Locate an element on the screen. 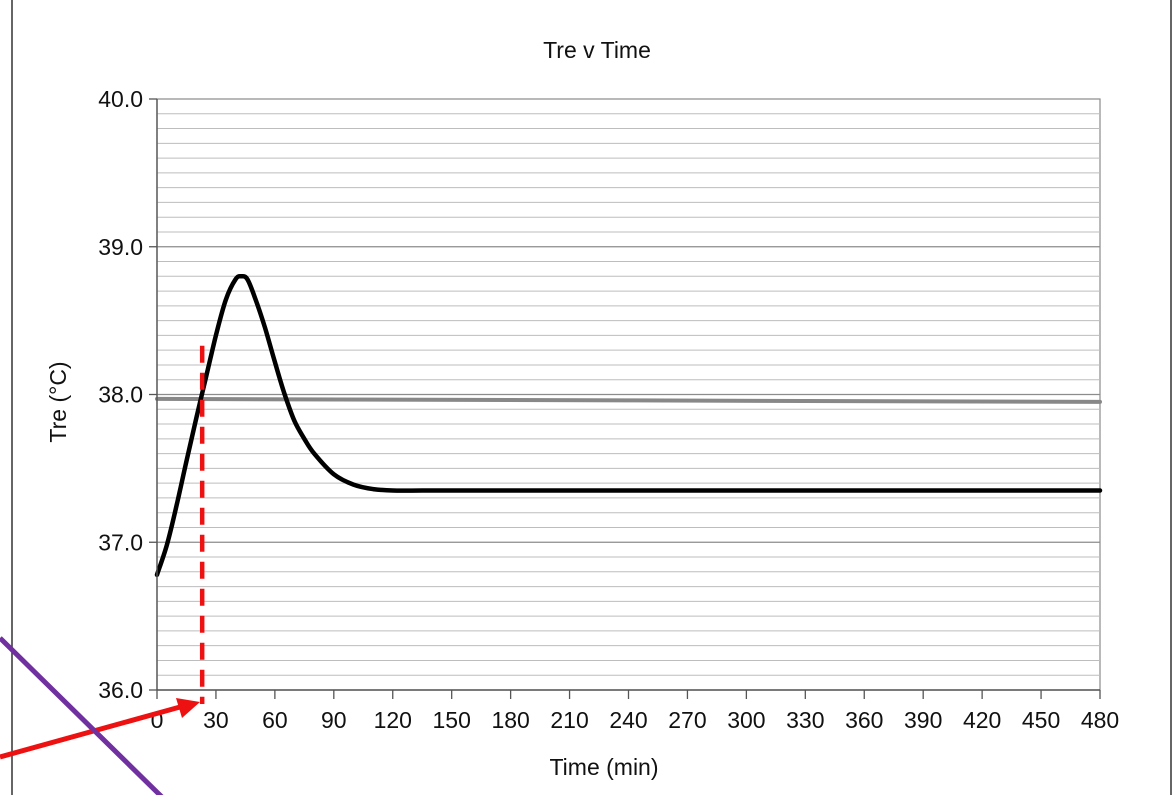 The height and width of the screenshot is (795, 1173). x-tick-label: 330 is located at coordinates (805, 720).